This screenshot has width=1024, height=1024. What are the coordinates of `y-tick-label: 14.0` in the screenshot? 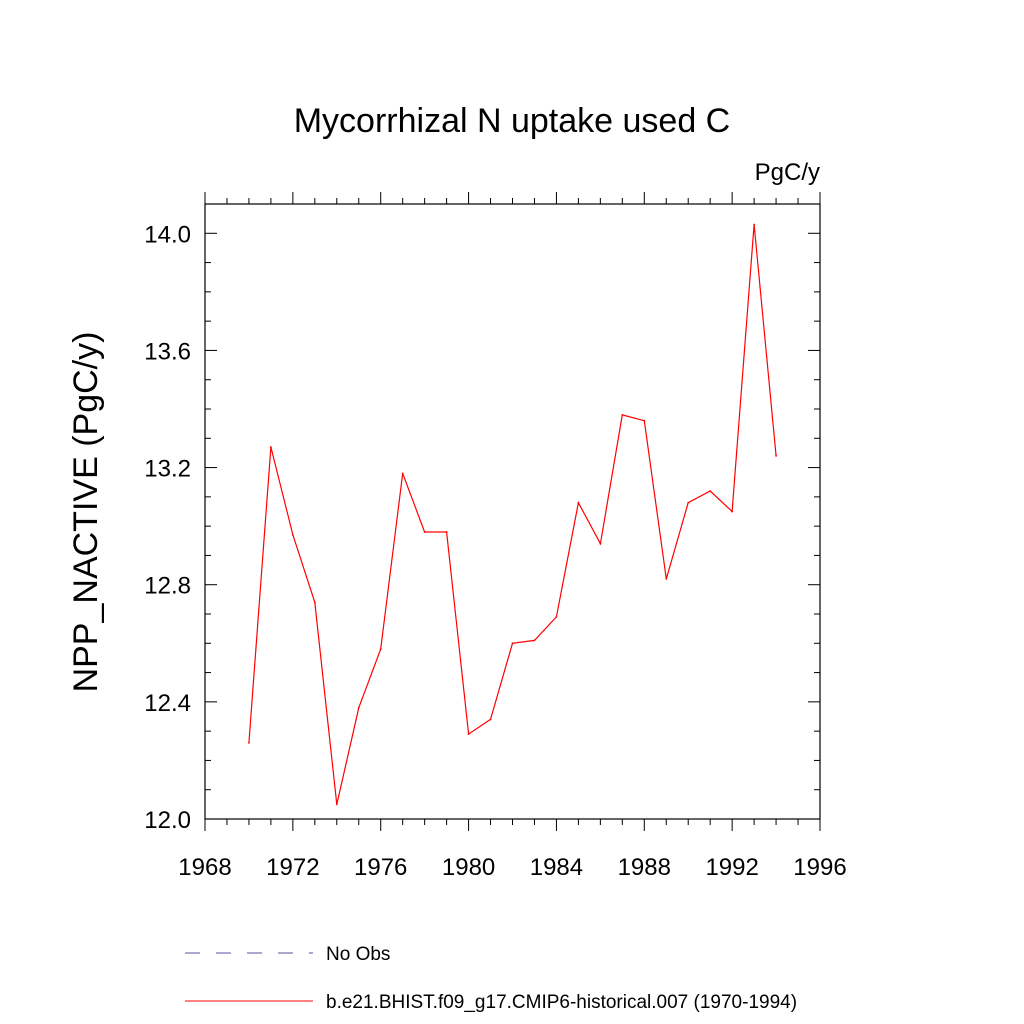 It's located at (167, 234).